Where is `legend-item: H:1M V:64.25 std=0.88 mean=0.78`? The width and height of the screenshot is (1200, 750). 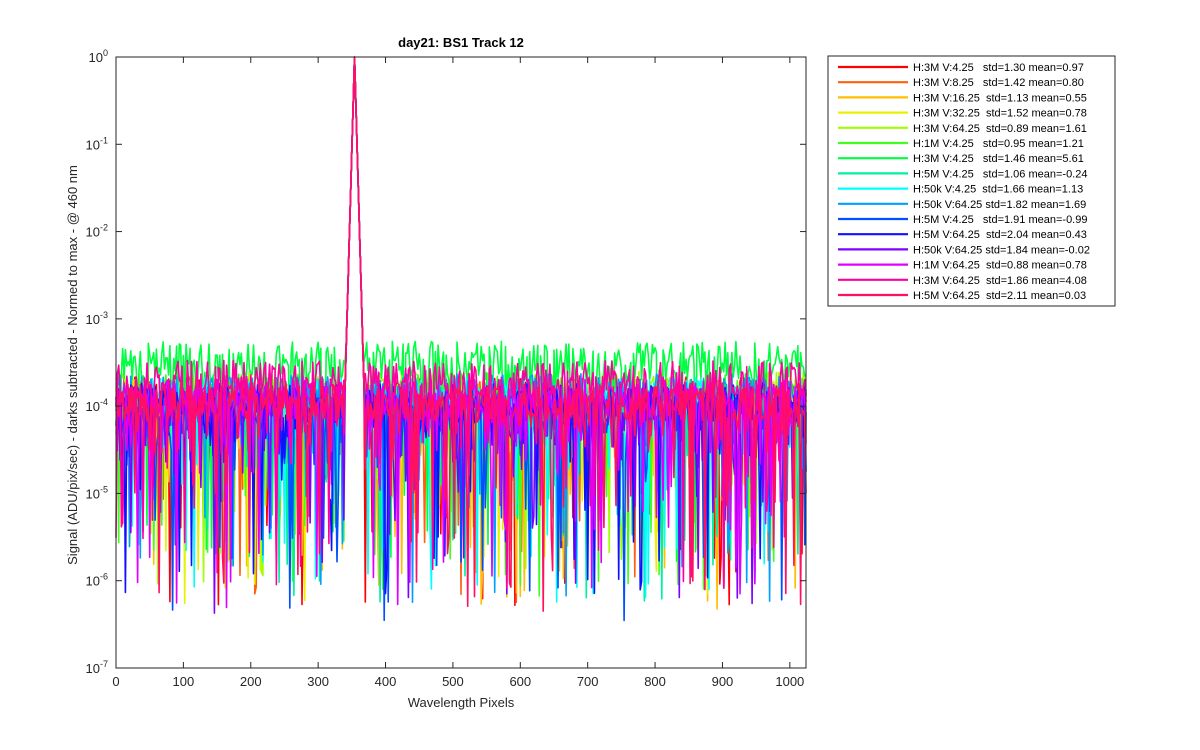
legend-item: H:1M V:64.25 std=0.88 mean=0.78 is located at coordinates (962, 266).